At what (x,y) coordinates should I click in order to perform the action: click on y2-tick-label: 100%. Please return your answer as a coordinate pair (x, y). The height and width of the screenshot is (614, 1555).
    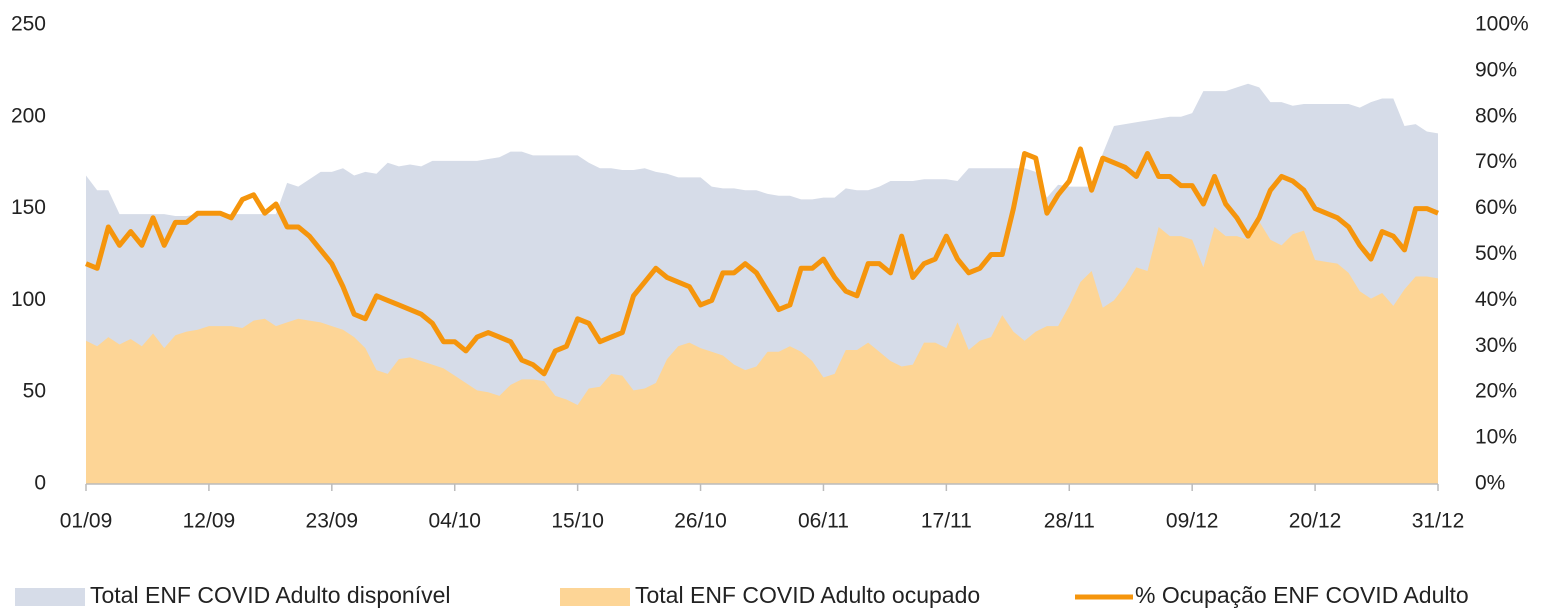
    Looking at the image, I should click on (1502, 24).